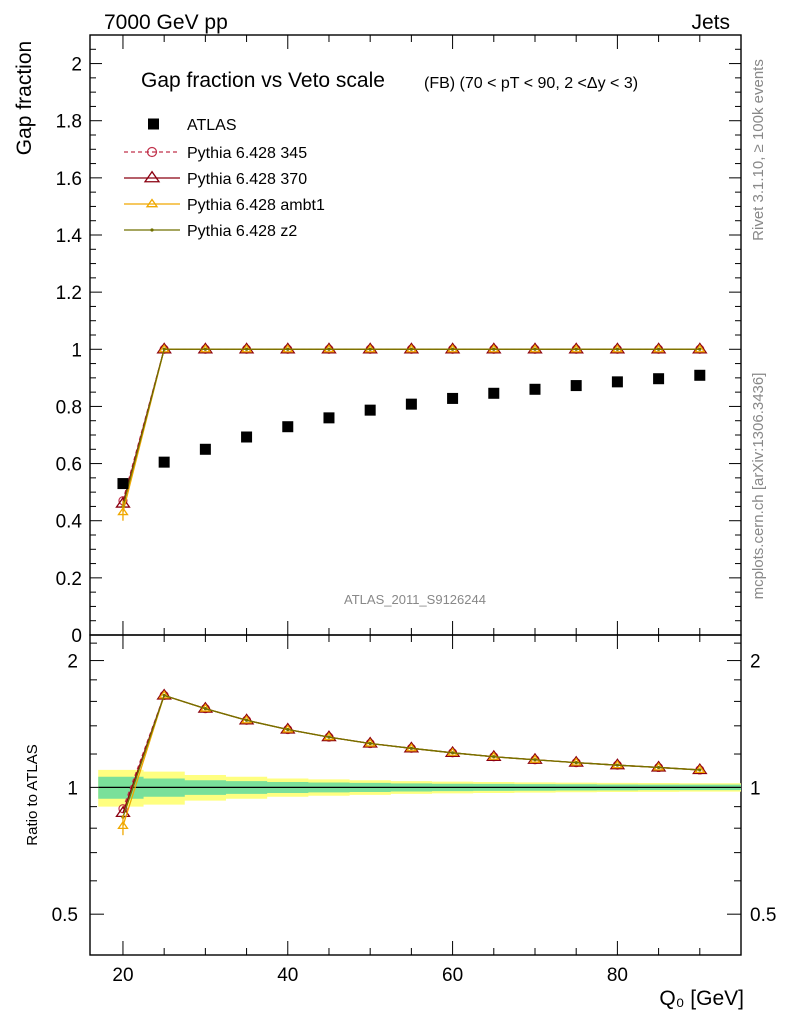 The width and height of the screenshot is (786, 1024). Describe the element at coordinates (452, 975) in the screenshot. I see `x-tick-label: 60` at that location.